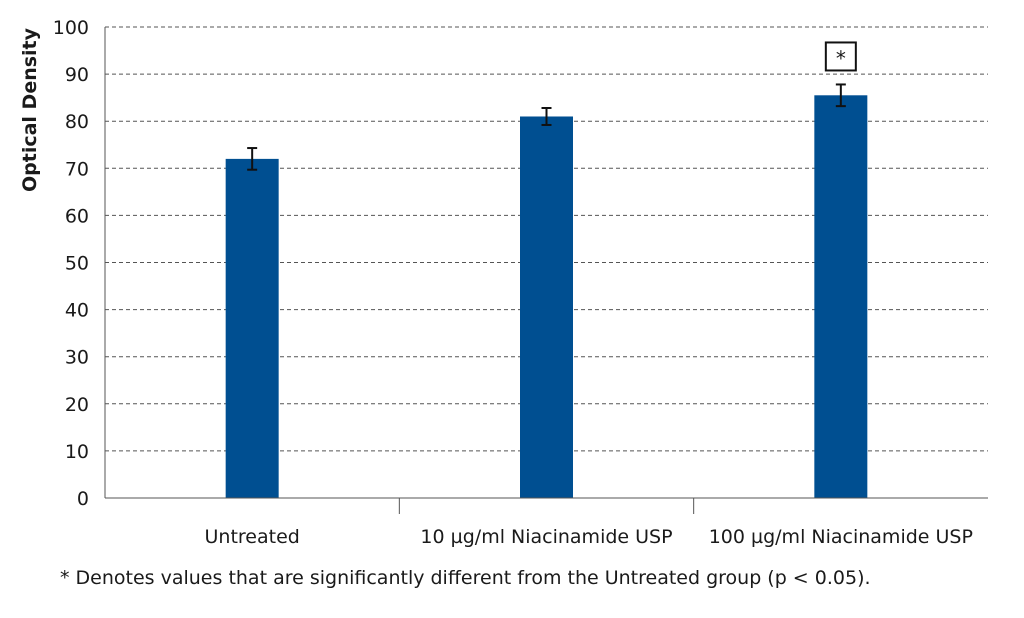 Image resolution: width=1024 pixels, height=618 pixels. I want to click on y-tick-label: 90, so click(77, 75).